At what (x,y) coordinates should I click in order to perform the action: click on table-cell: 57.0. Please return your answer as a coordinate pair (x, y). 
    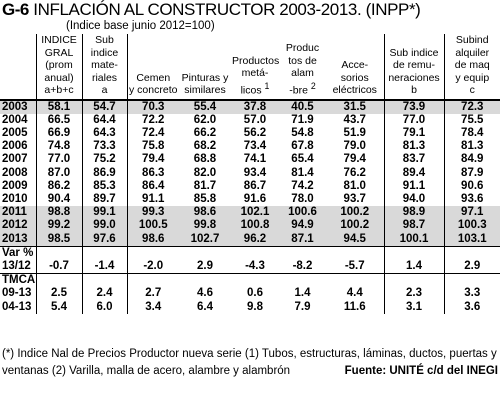
    Looking at the image, I should click on (255, 119).